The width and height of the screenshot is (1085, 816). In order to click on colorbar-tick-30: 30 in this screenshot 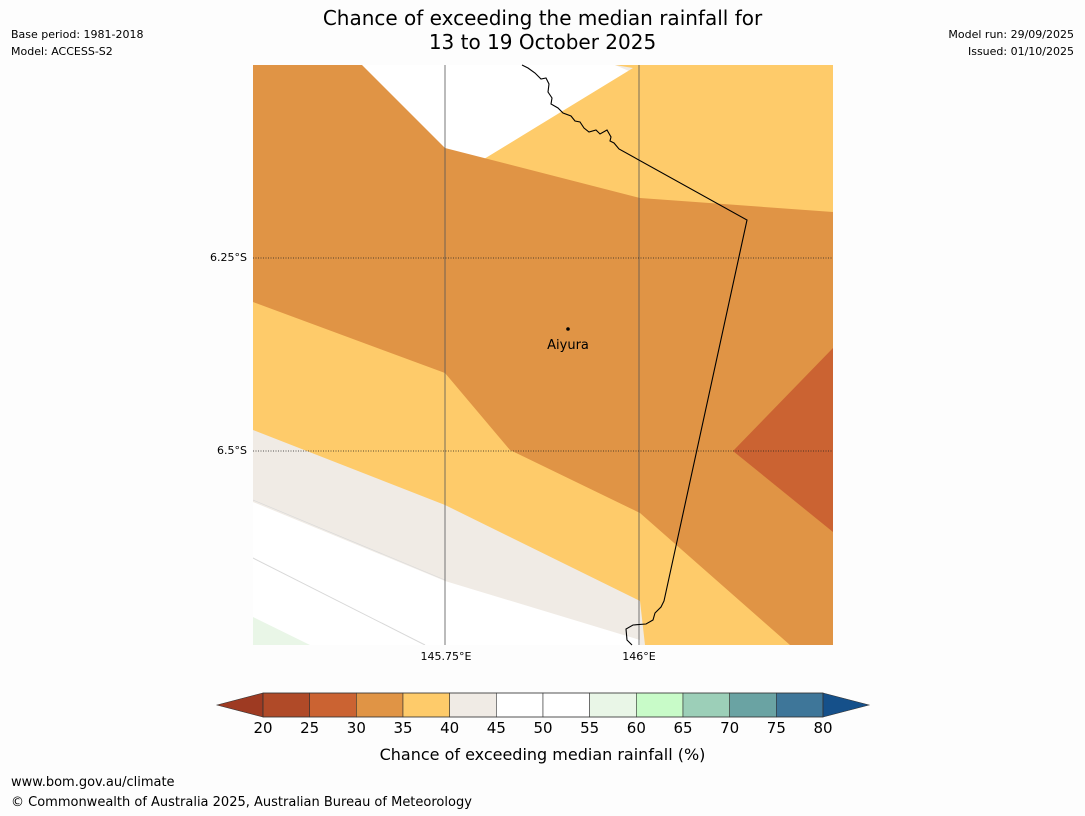, I will do `click(356, 728)`.